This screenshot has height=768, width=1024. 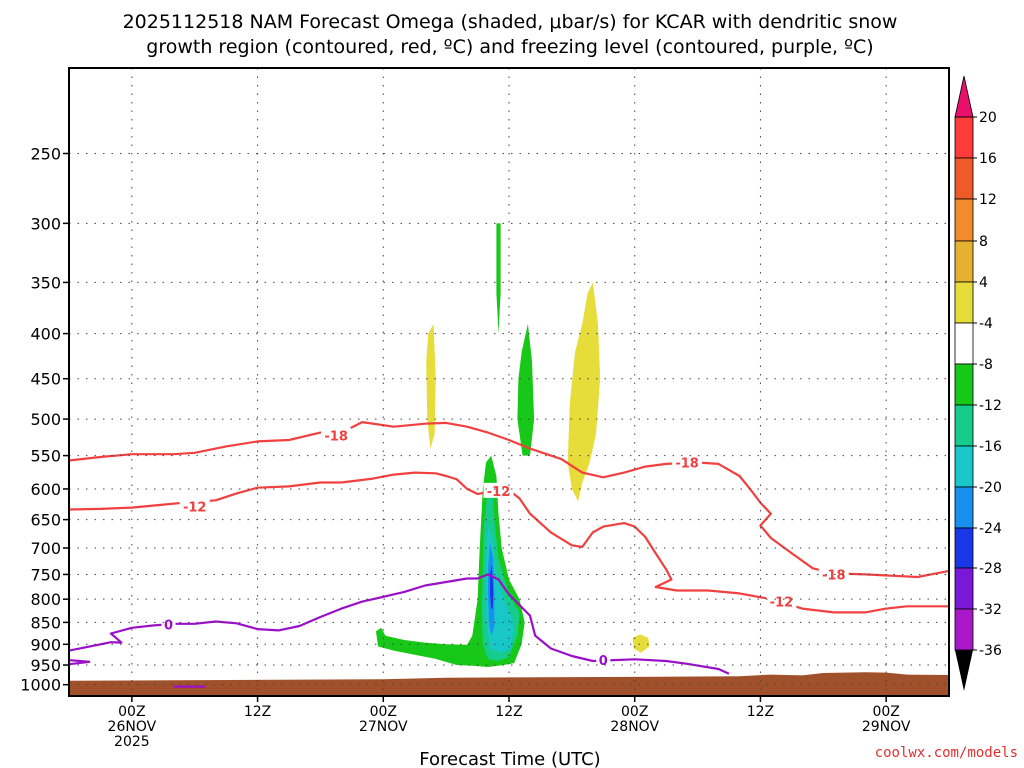 I want to click on y-tick-label: 350, so click(x=45, y=282).